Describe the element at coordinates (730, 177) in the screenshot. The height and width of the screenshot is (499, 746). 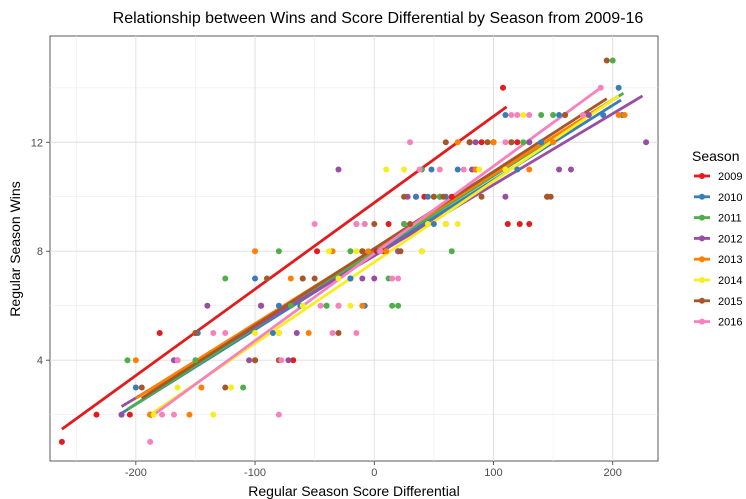
I see `legend-label: 2009` at that location.